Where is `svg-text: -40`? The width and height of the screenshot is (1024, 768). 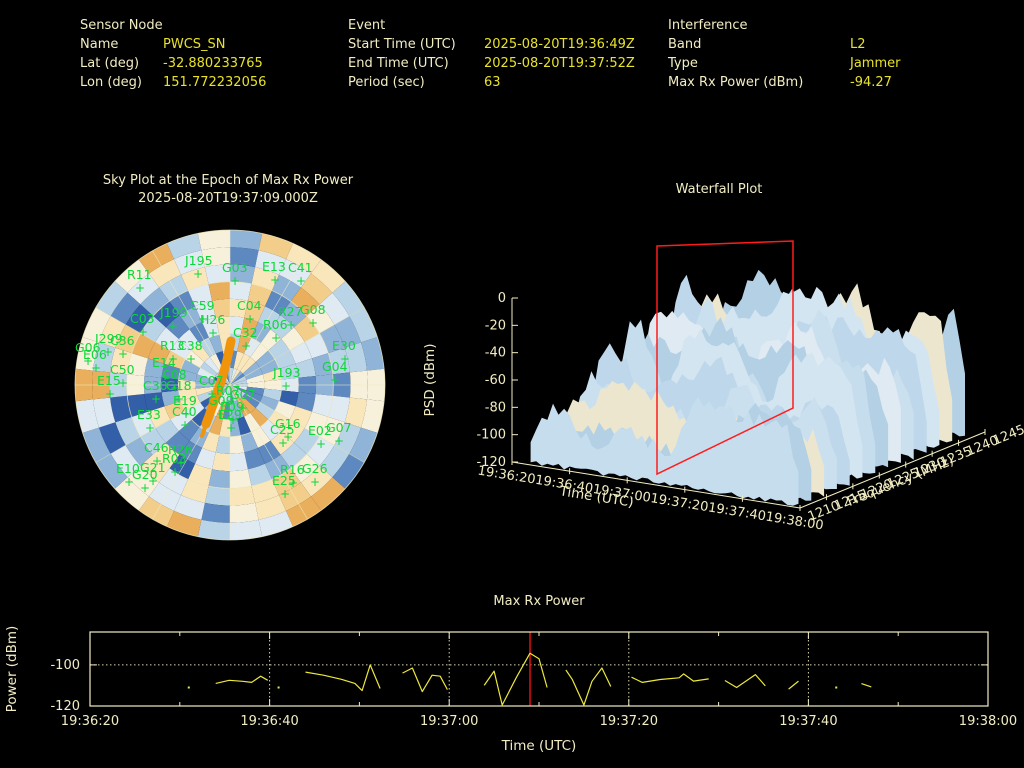
svg-text: -40 is located at coordinates (495, 353).